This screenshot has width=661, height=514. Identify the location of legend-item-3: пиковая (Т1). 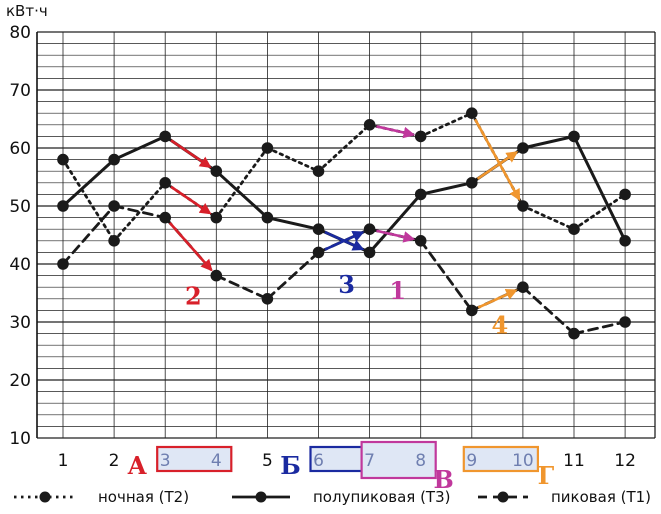
(564, 497).